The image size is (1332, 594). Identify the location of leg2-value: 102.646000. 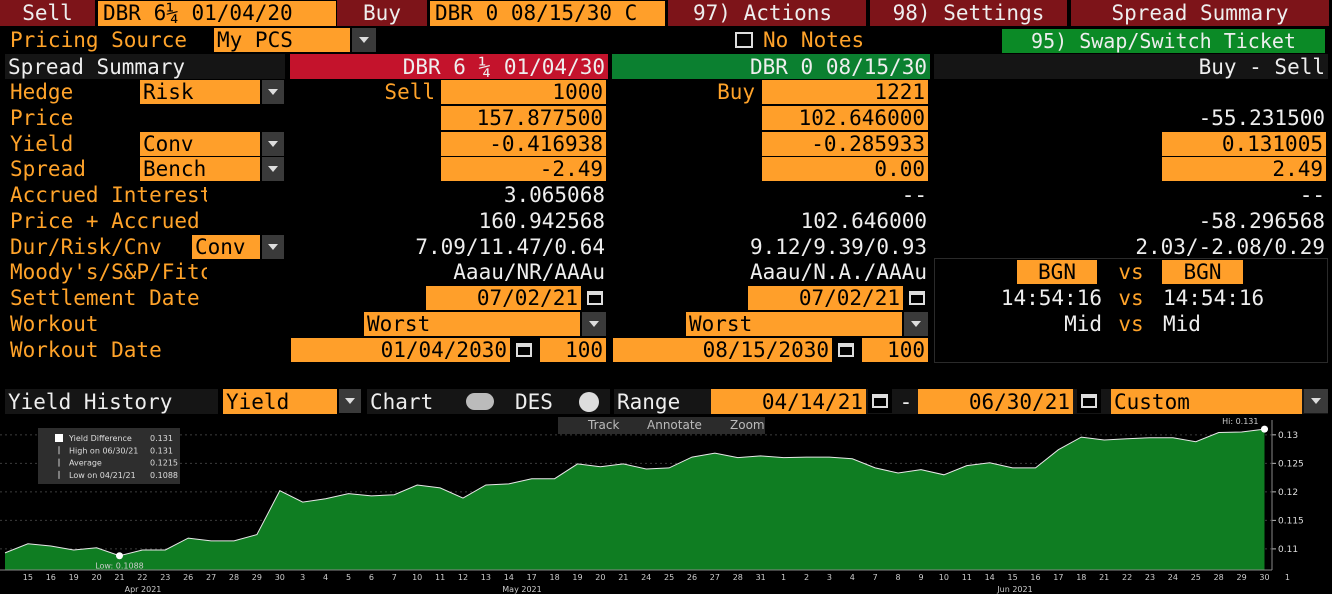
(861, 118).